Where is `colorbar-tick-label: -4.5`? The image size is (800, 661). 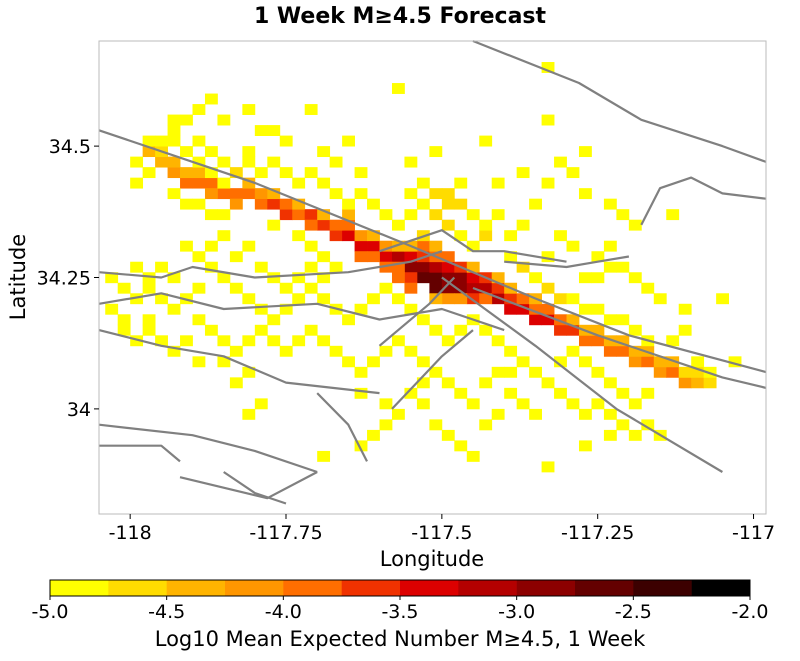
colorbar-tick-label: -4.5 is located at coordinates (166, 612).